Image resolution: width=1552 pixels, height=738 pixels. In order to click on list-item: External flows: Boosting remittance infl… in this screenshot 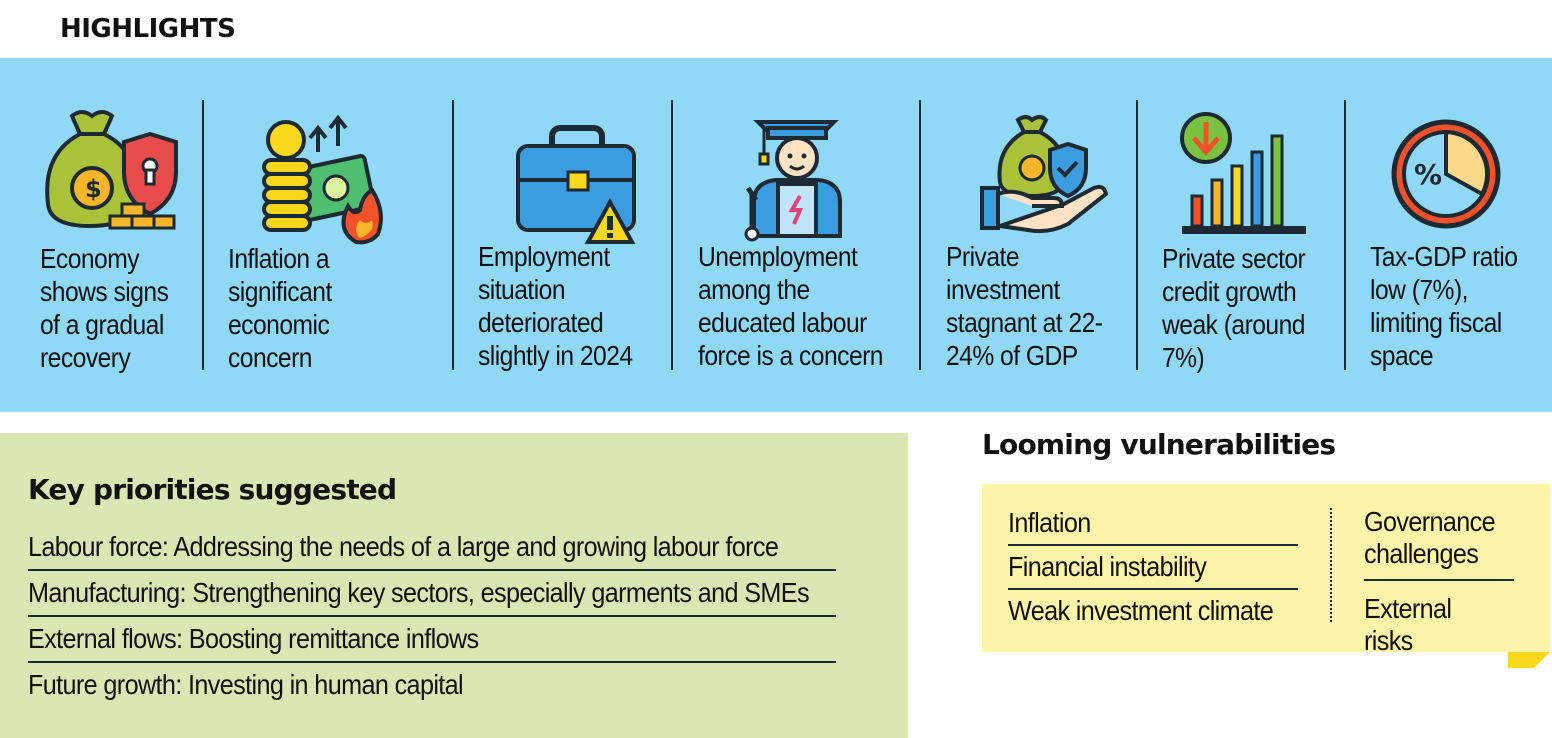, I will do `click(432, 640)`.